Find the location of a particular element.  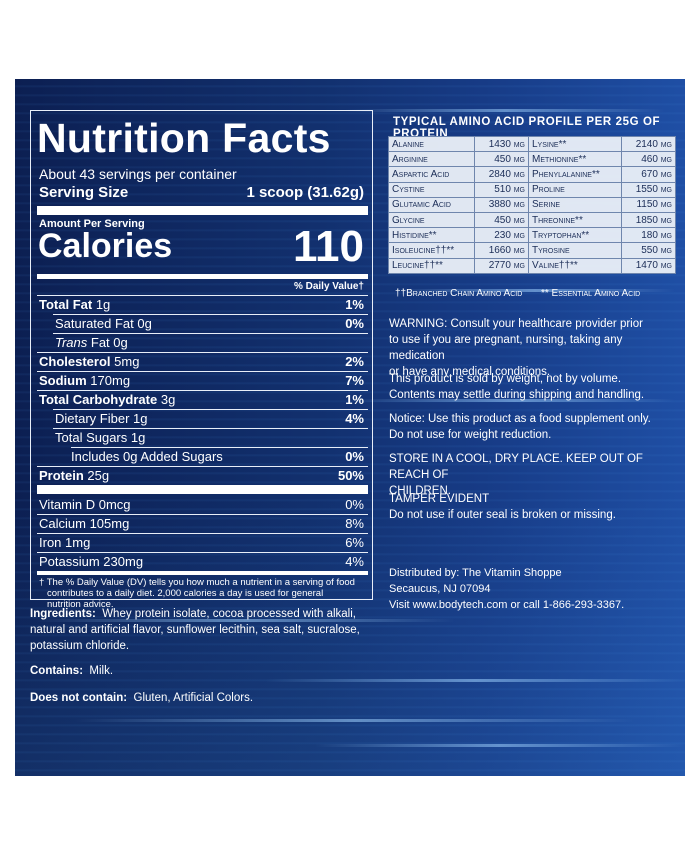

servings-per-container: About 43 servings per container is located at coordinates (138, 174).